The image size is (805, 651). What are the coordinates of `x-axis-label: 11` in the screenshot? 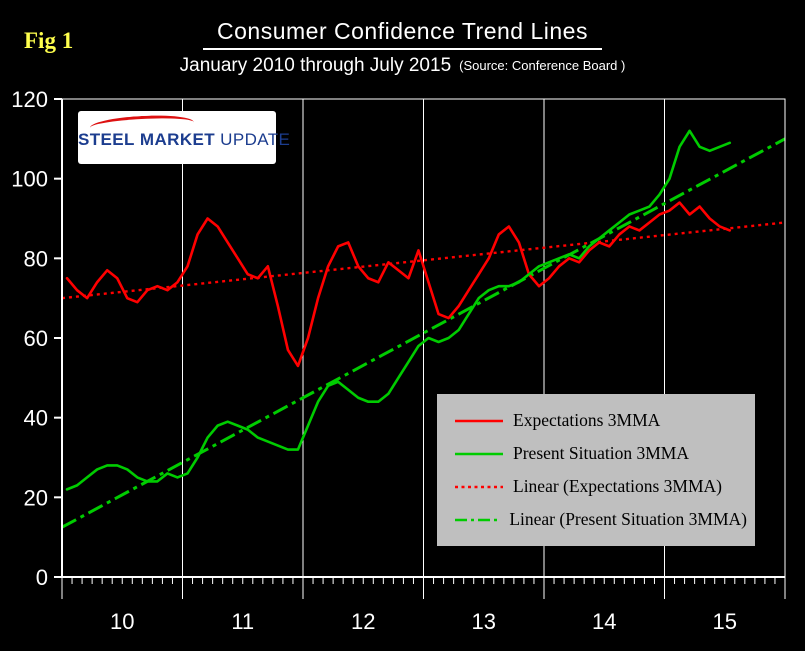 It's located at (242, 621).